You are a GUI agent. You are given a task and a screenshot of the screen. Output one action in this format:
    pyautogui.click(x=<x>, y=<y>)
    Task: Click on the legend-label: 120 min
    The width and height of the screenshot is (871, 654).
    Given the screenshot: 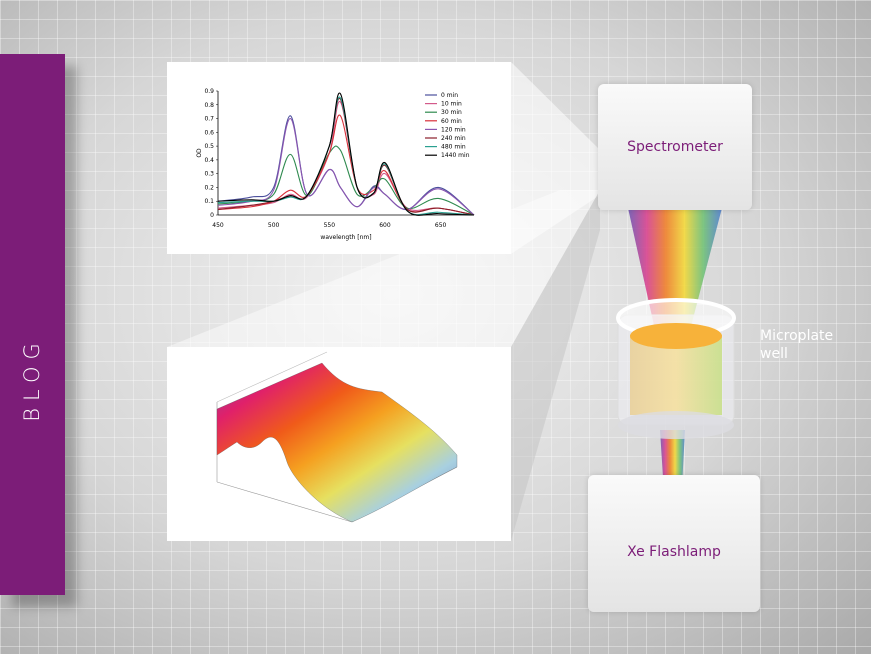 What is the action you would take?
    pyautogui.click(x=453, y=129)
    